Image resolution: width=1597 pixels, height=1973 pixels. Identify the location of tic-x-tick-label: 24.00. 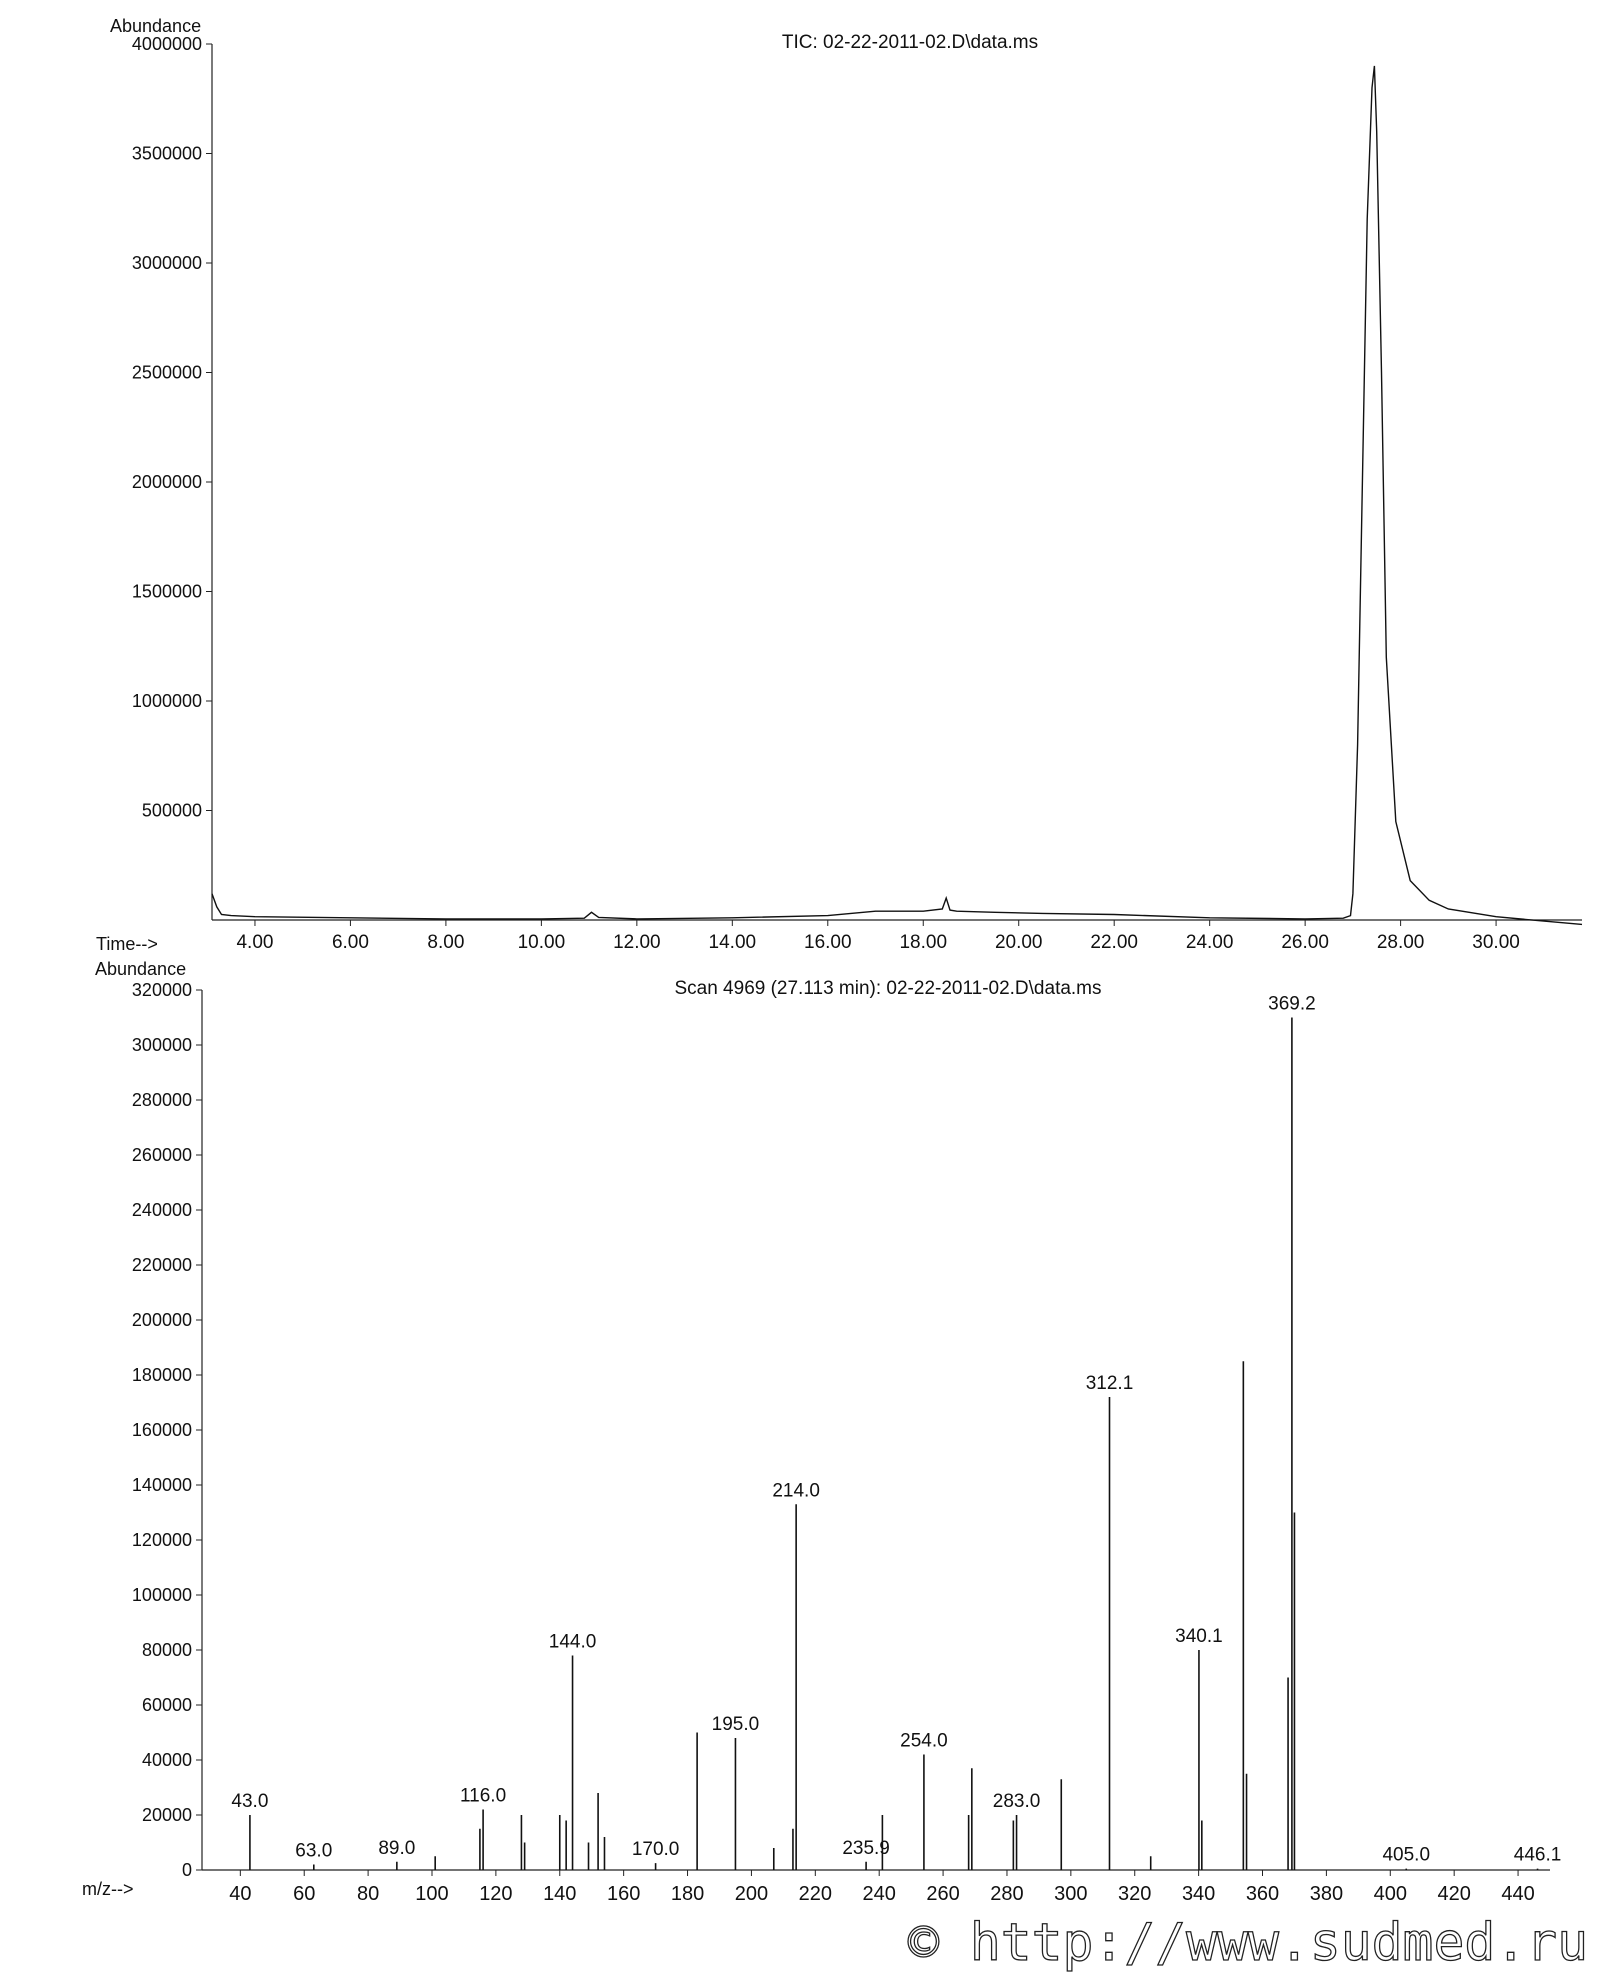
(1210, 942).